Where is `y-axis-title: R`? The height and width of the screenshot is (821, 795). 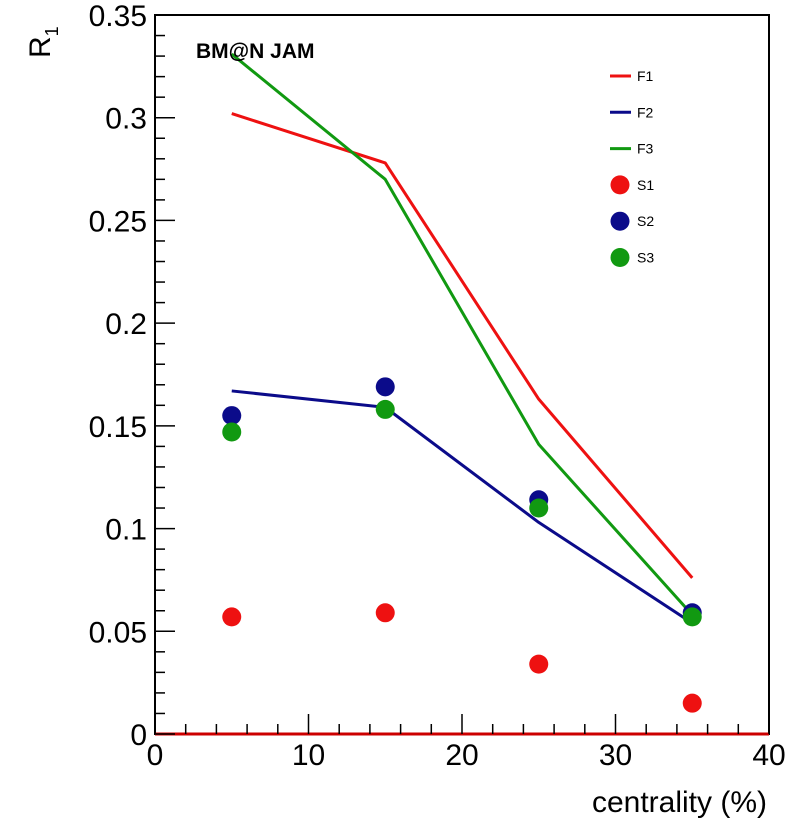 y-axis-title: R is located at coordinates (40, 47).